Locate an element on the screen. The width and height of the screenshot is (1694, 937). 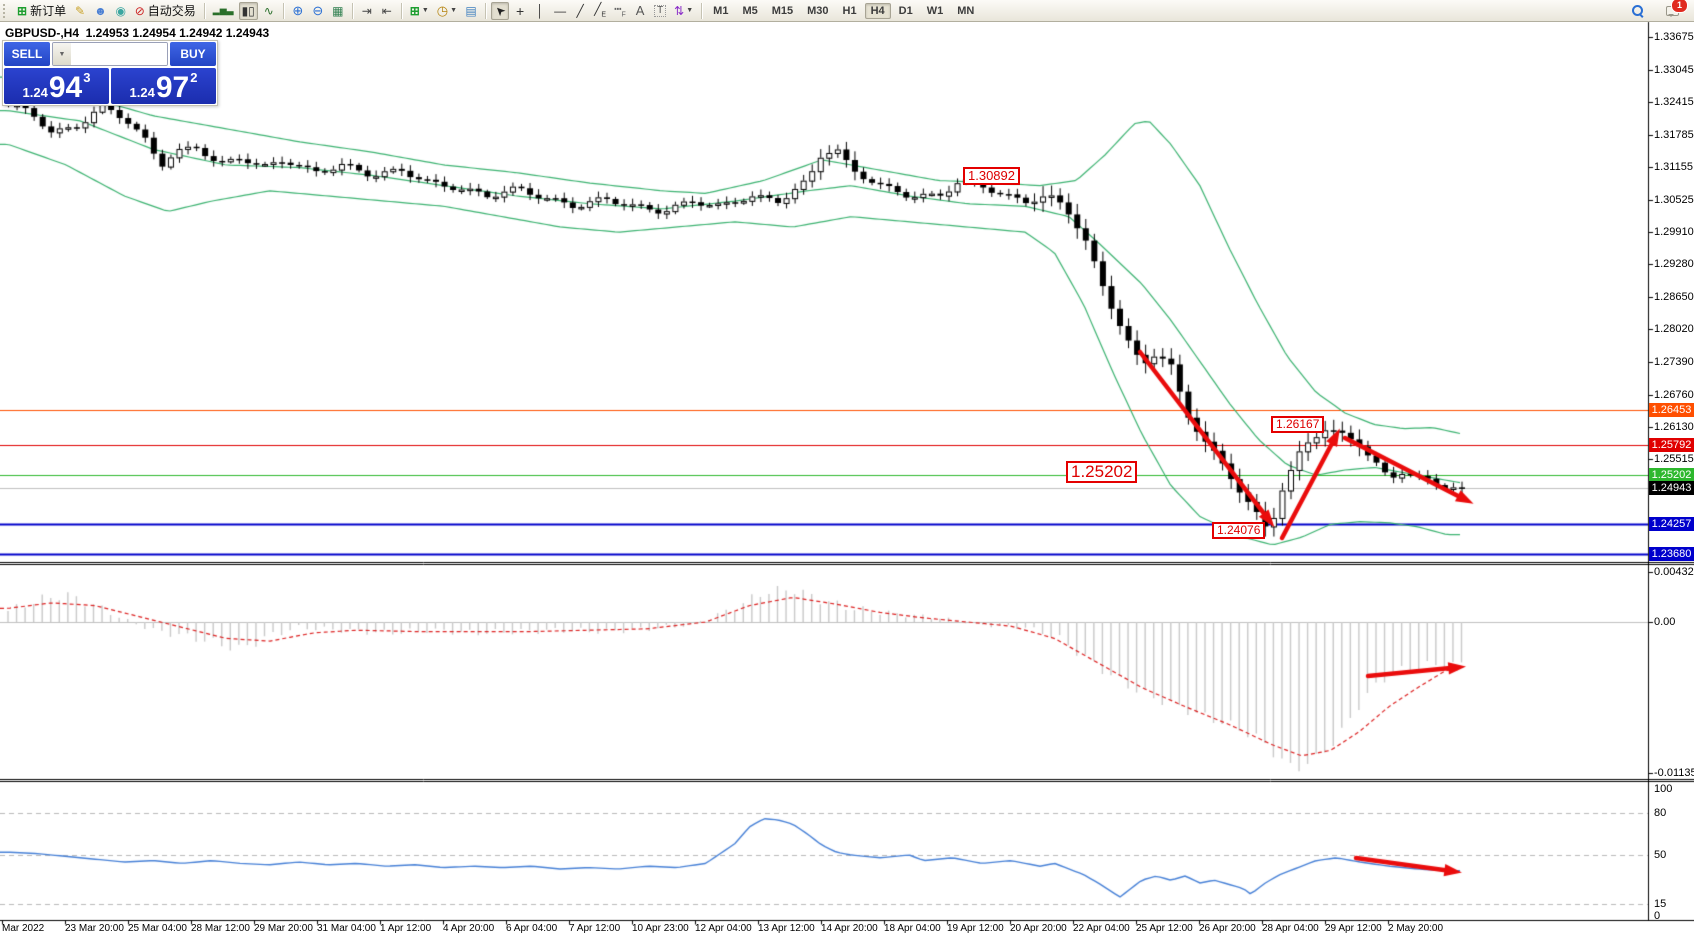
bar-chart-icon: ▂▅▃ is located at coordinates (223, 10).